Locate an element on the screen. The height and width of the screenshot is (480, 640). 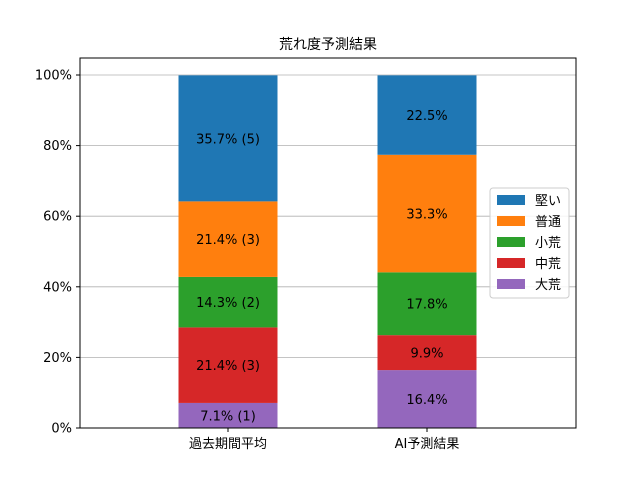
data-label: 7.1% (1) is located at coordinates (228, 416).